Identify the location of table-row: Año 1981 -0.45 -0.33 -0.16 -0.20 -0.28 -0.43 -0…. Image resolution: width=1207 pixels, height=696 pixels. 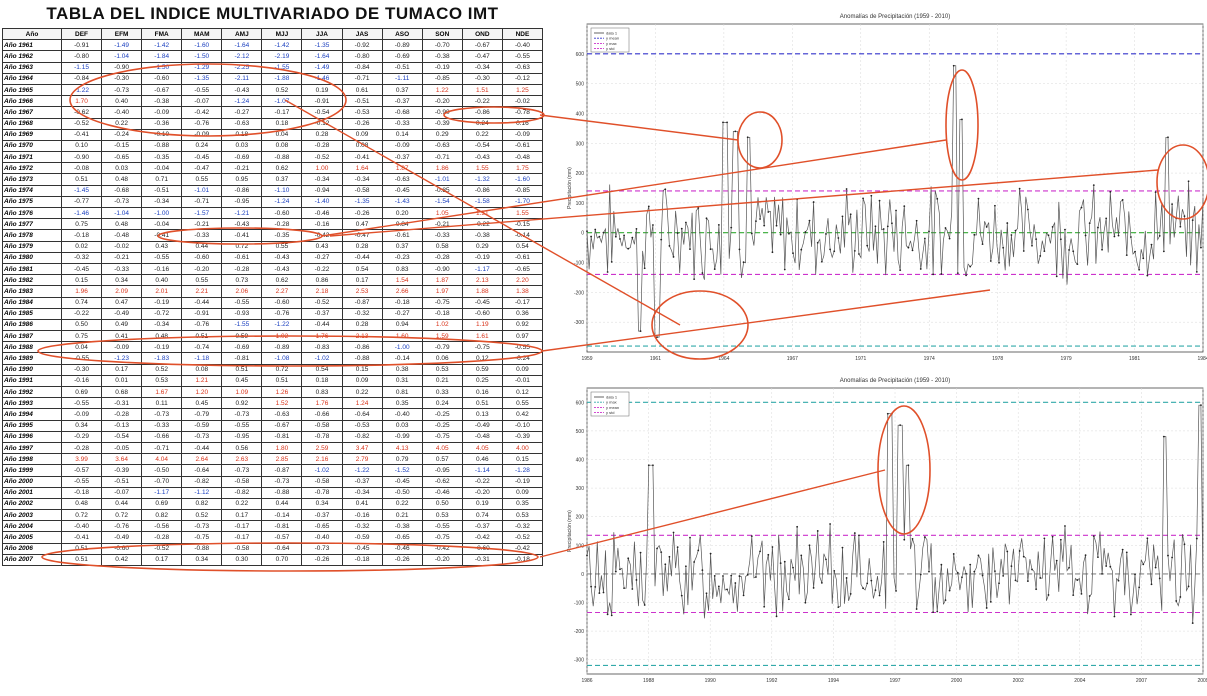
(273, 269).